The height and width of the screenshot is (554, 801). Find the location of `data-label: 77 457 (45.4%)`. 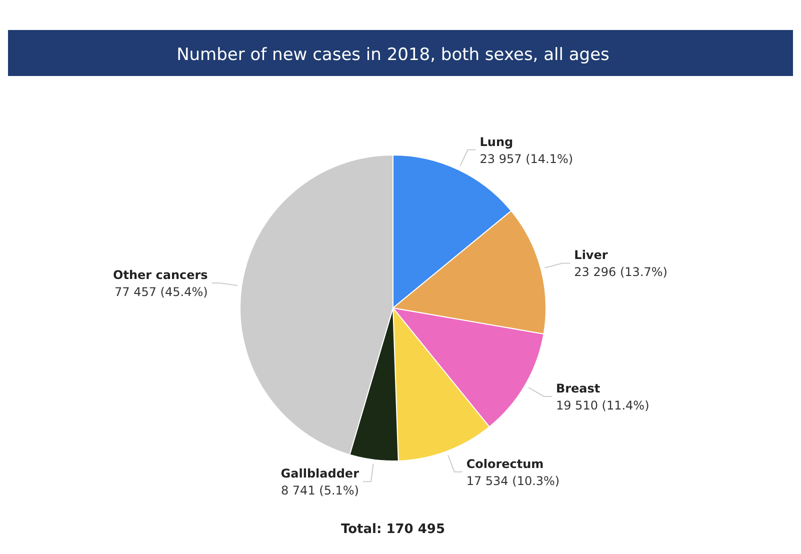

data-label: 77 457 (45.4%) is located at coordinates (161, 291).